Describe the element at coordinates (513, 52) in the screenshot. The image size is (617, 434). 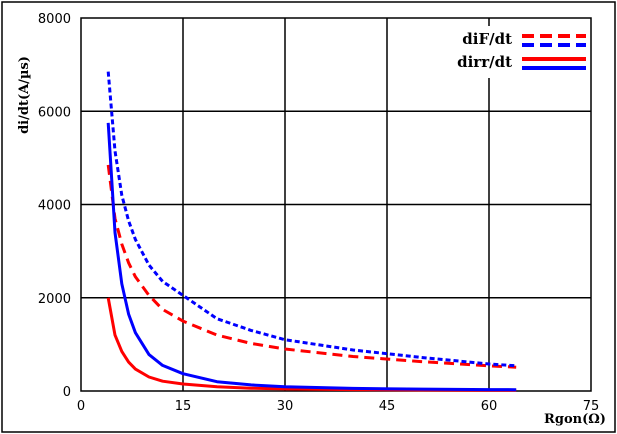
I see `legend: diF/dt dirr/dt` at that location.